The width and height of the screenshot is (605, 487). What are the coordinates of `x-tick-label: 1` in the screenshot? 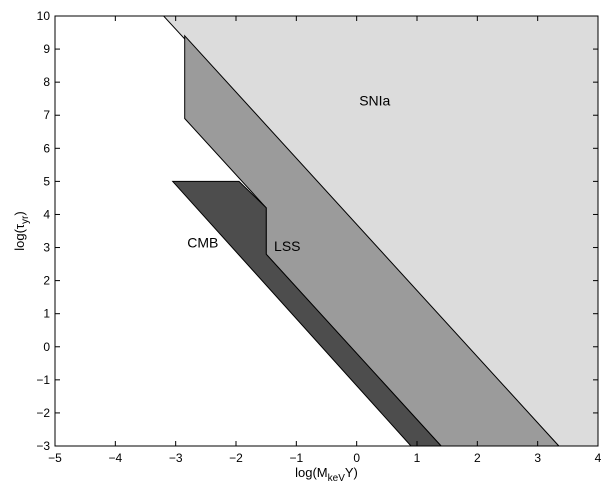 It's located at (417, 458).